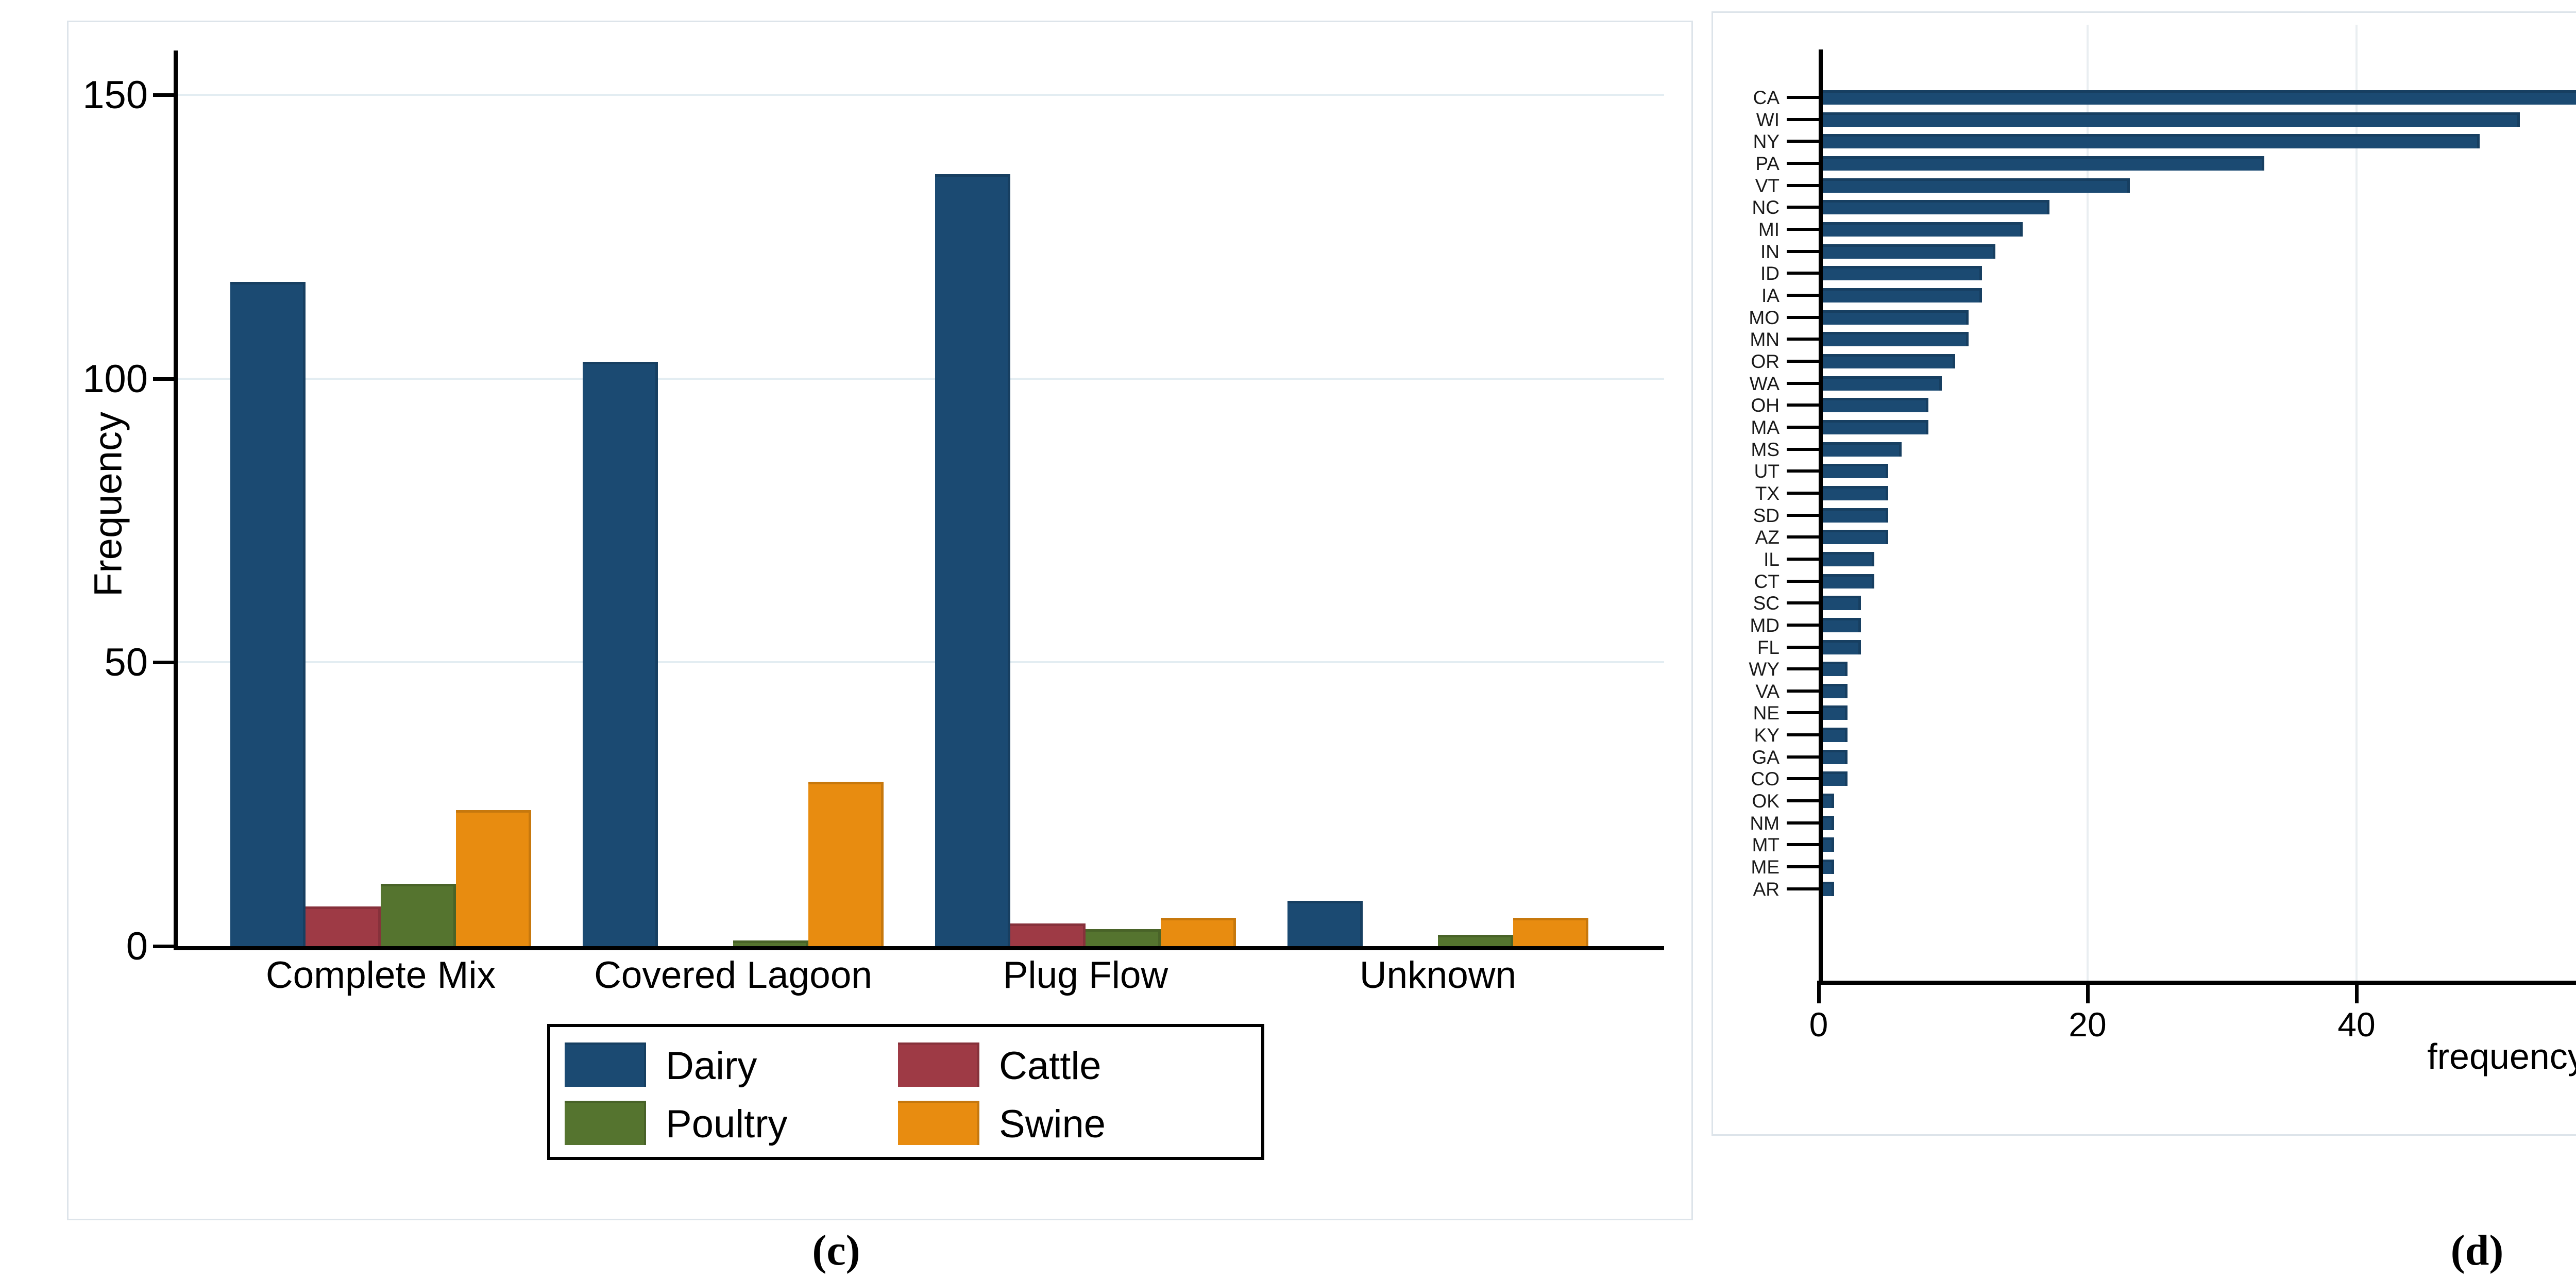 The height and width of the screenshot is (1278, 2576). I want to click on state-tick-ga, so click(1803, 757).